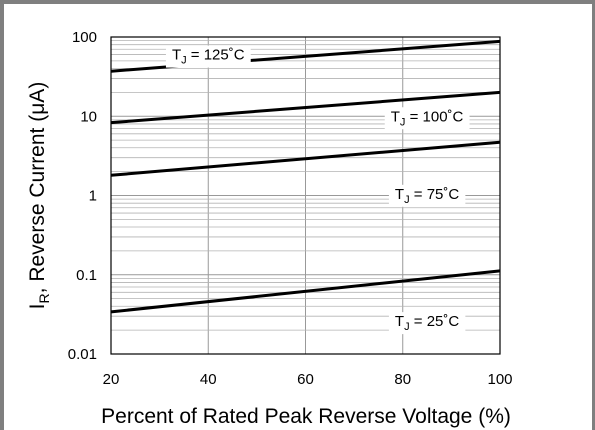 The width and height of the screenshot is (595, 430). Describe the element at coordinates (499, 379) in the screenshot. I see `x-tick-label: 100` at that location.